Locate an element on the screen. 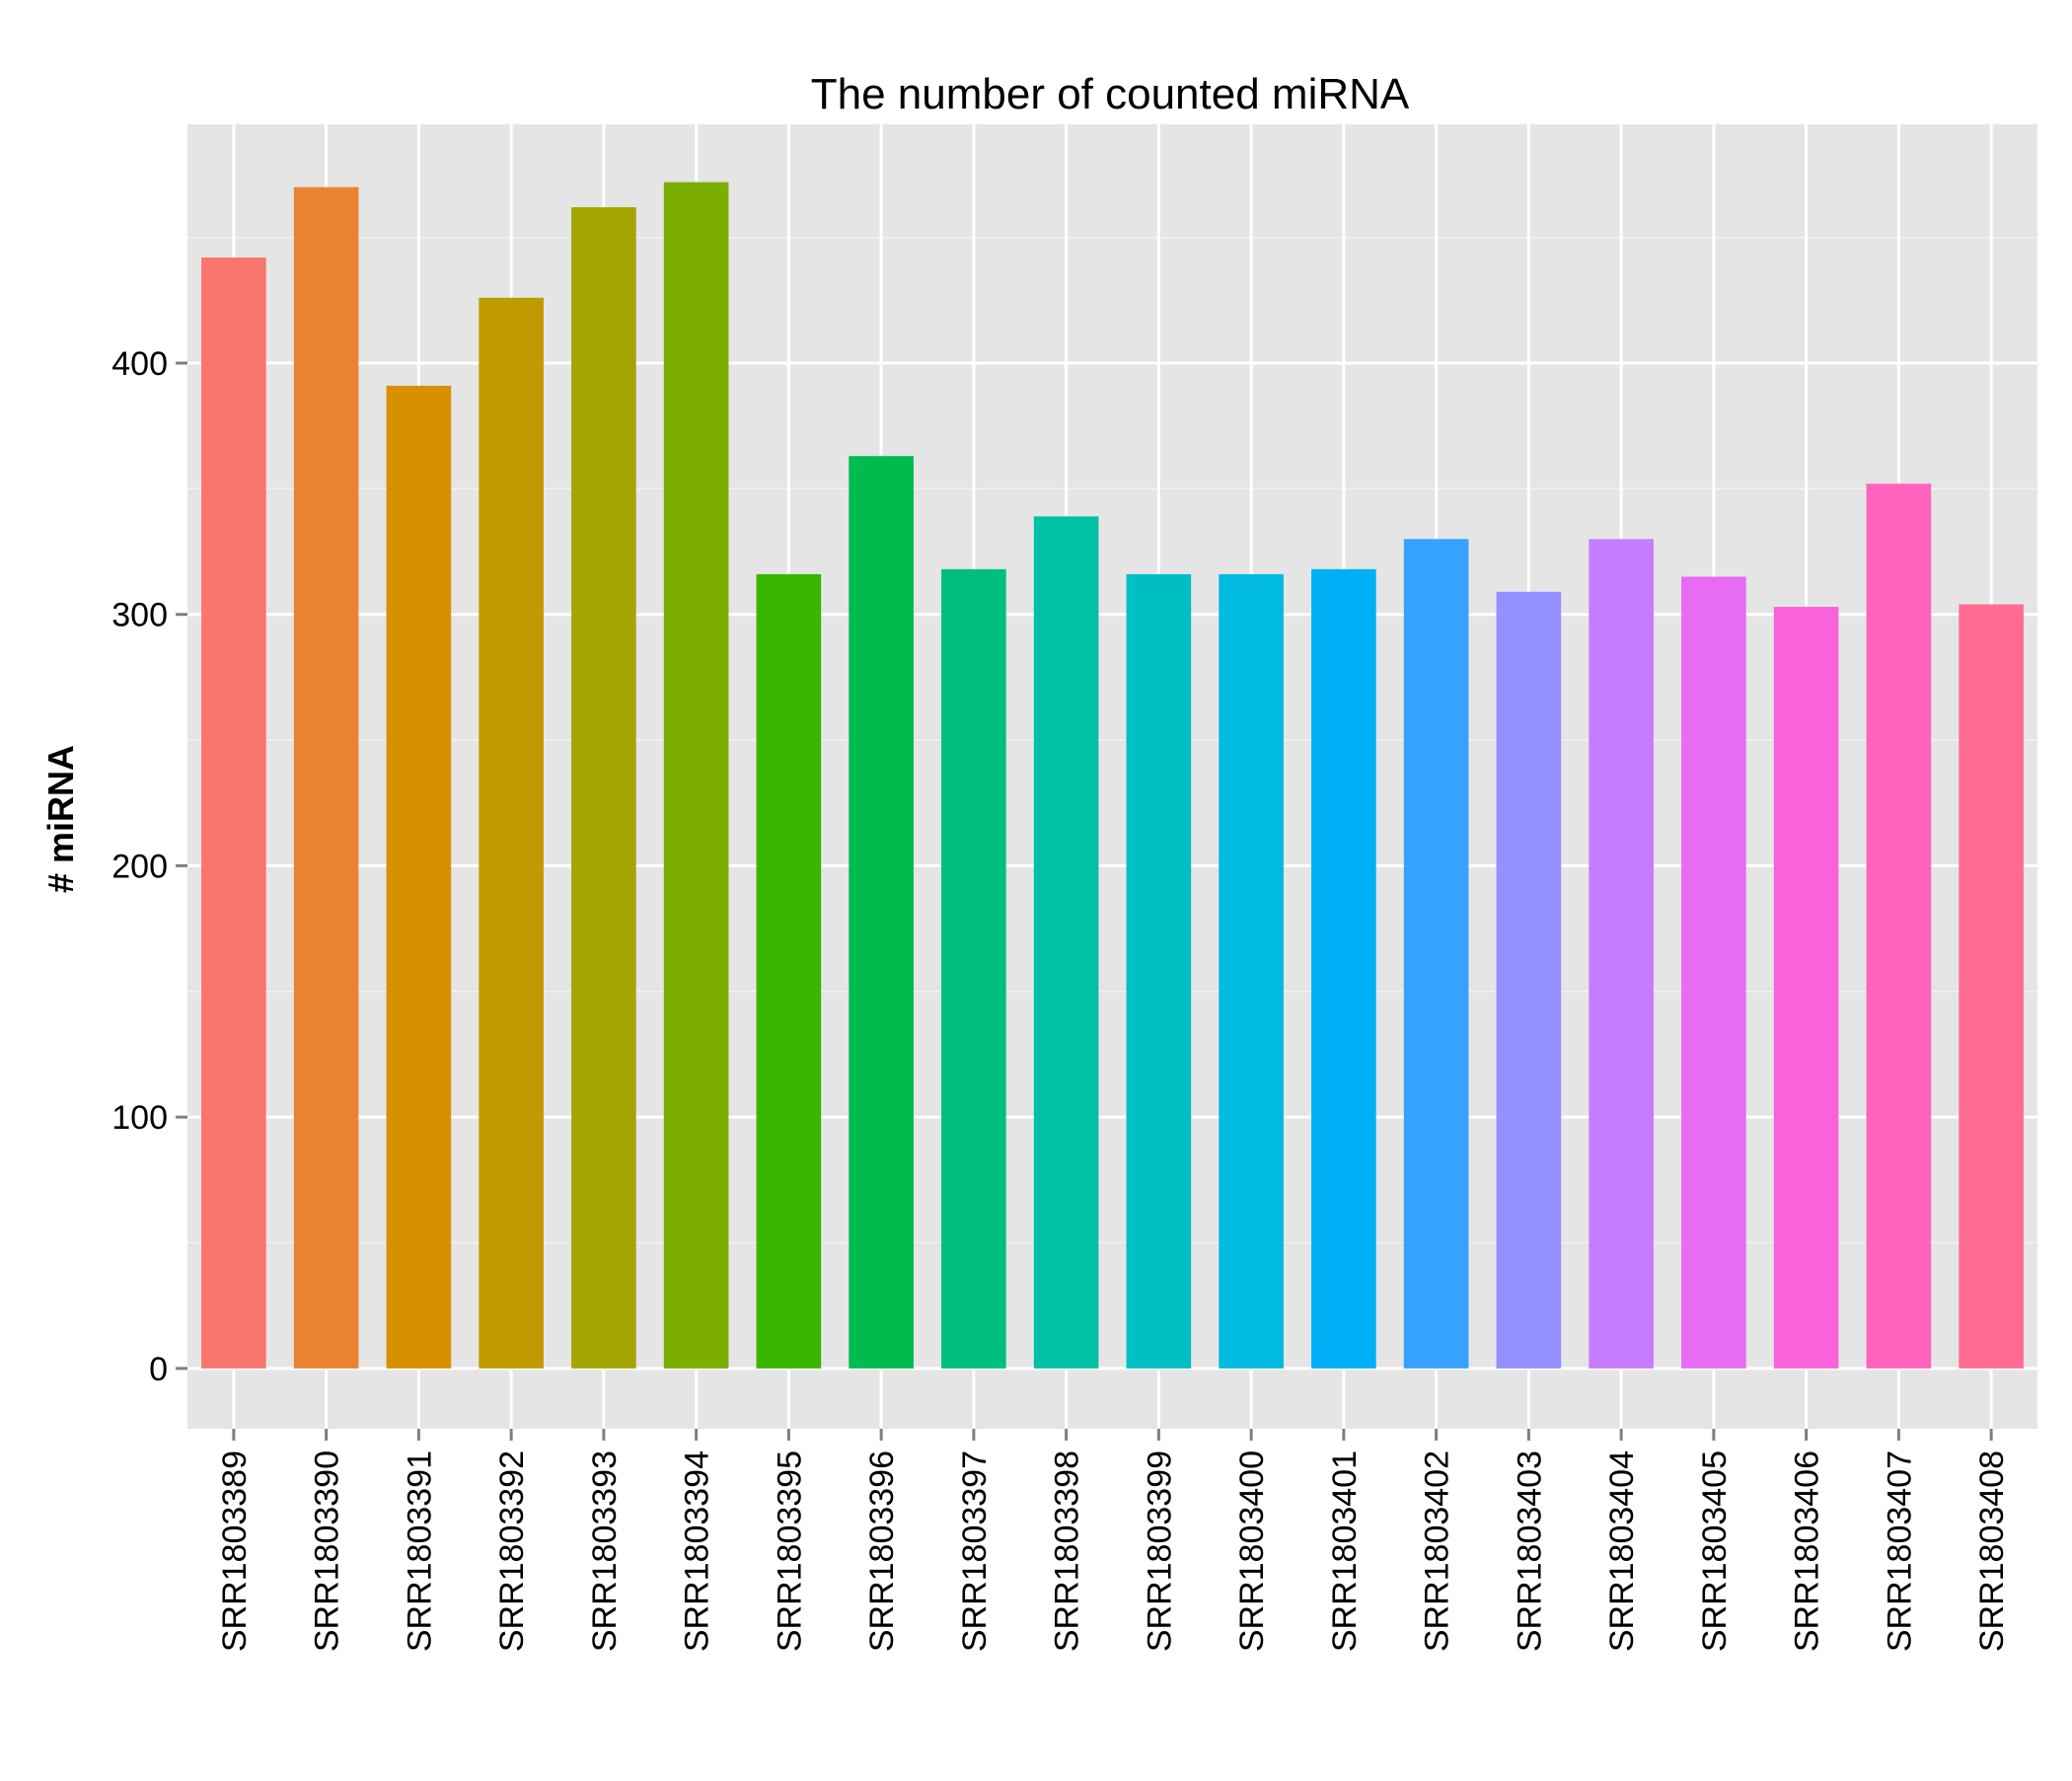 The height and width of the screenshot is (1781, 2072). bar-SRR1803408 is located at coordinates (1992, 986).